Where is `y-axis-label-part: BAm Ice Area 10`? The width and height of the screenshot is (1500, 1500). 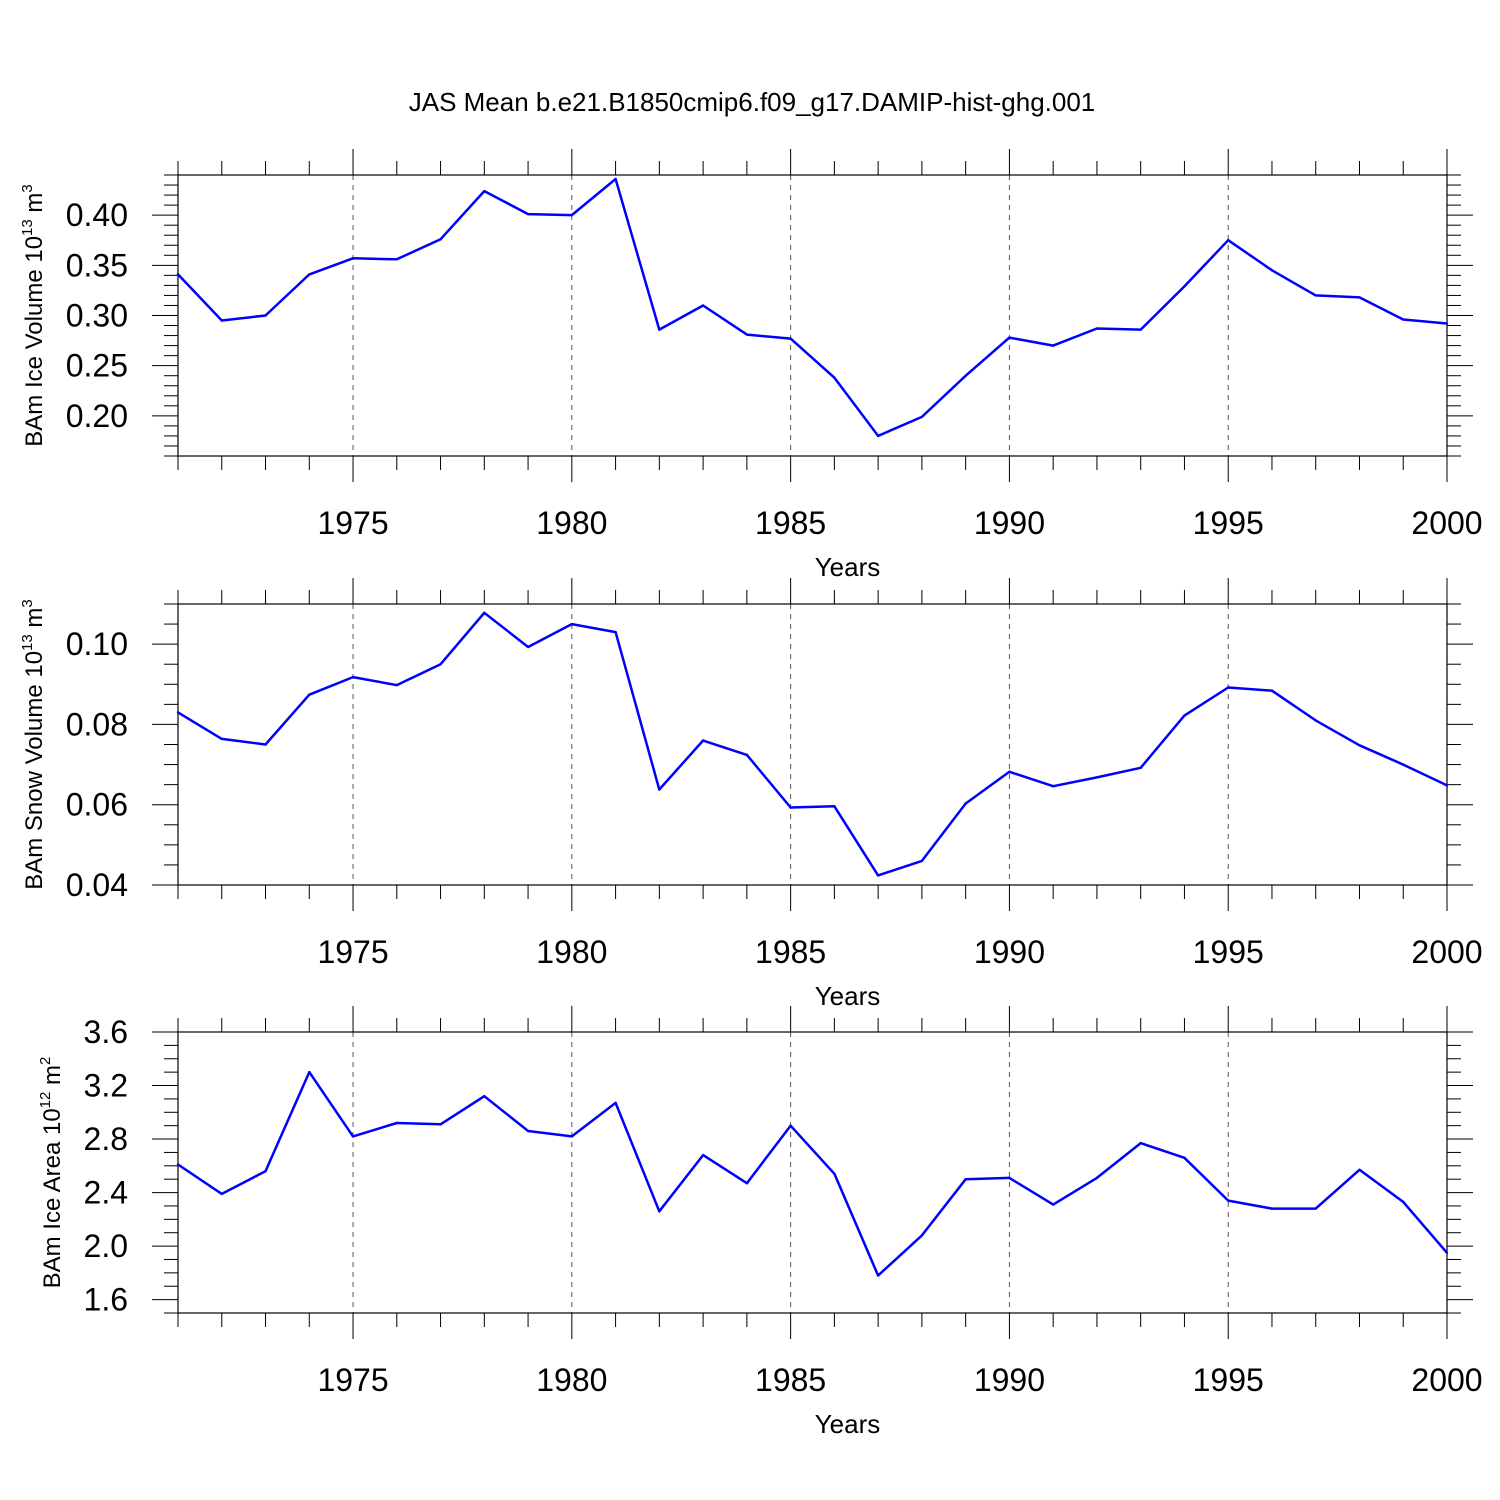
y-axis-label-part: BAm Ice Area 10 is located at coordinates (52, 1198).